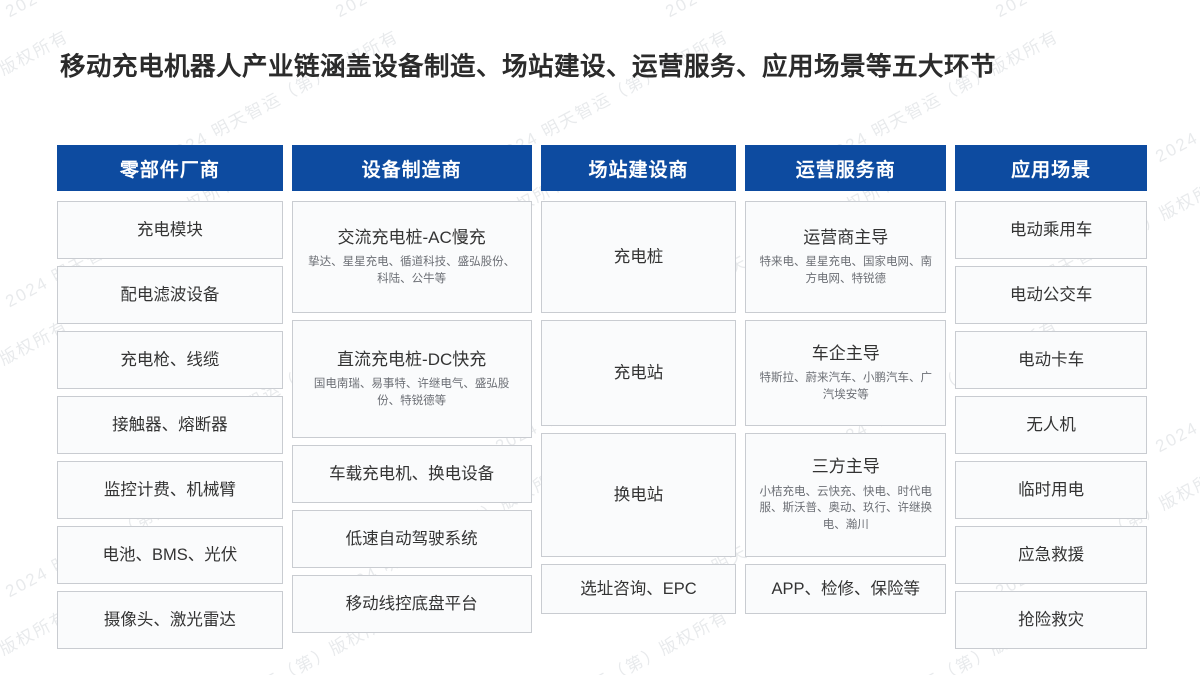 This screenshot has height=675, width=1200. I want to click on chain-cell: 充电枪、线缆, so click(170, 360).